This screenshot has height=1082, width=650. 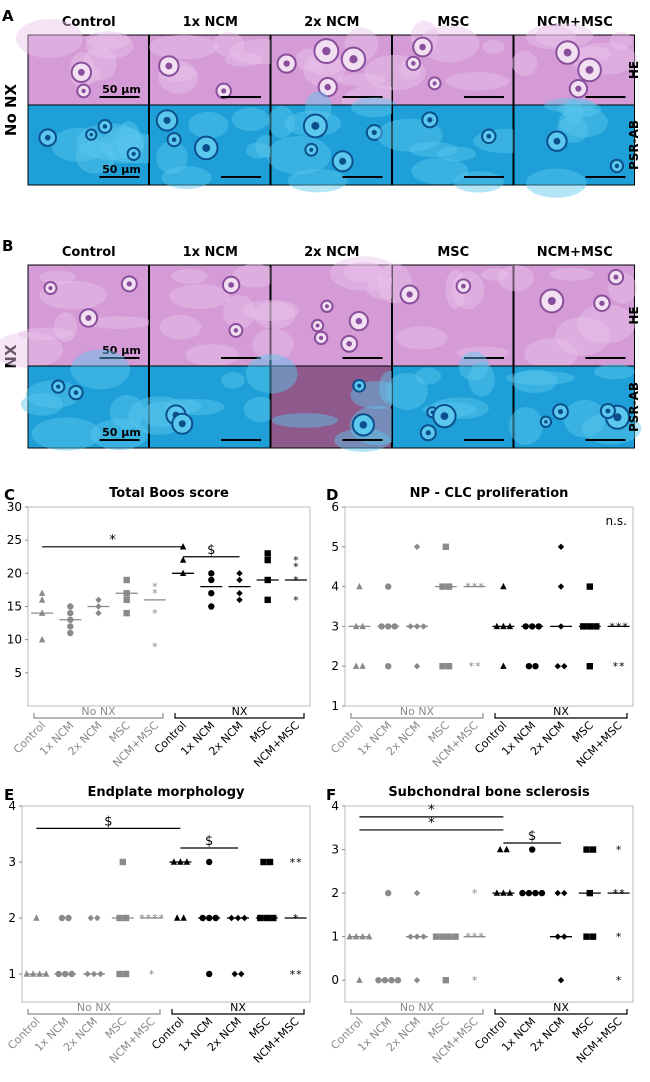 What do you see at coordinates (335, 587) in the screenshot?
I see `y-tick-label: 4` at bounding box center [335, 587].